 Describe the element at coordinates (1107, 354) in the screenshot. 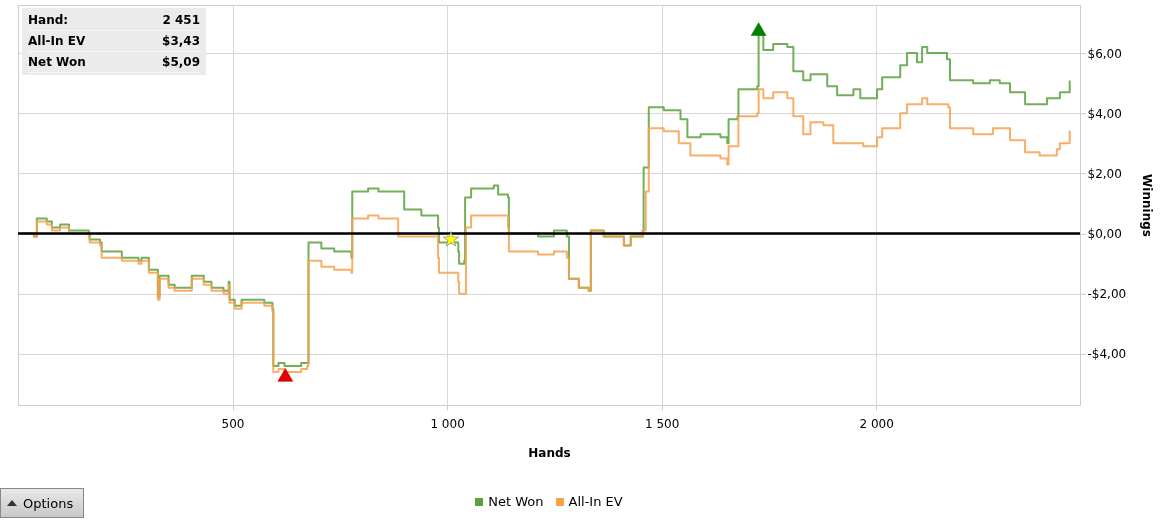

I see `y-tick-label: -$4,00` at that location.